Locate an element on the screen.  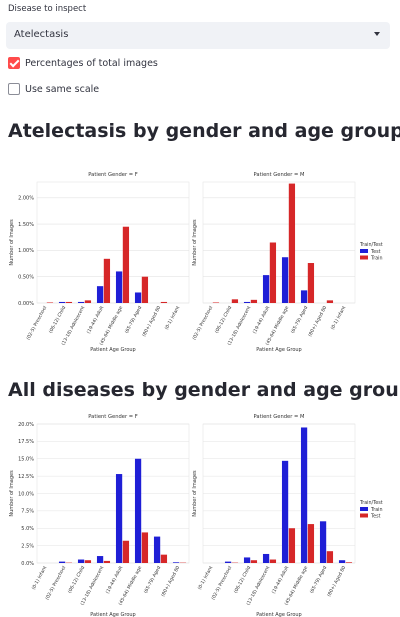
disease-select: Atelectasis is located at coordinates (198, 35).